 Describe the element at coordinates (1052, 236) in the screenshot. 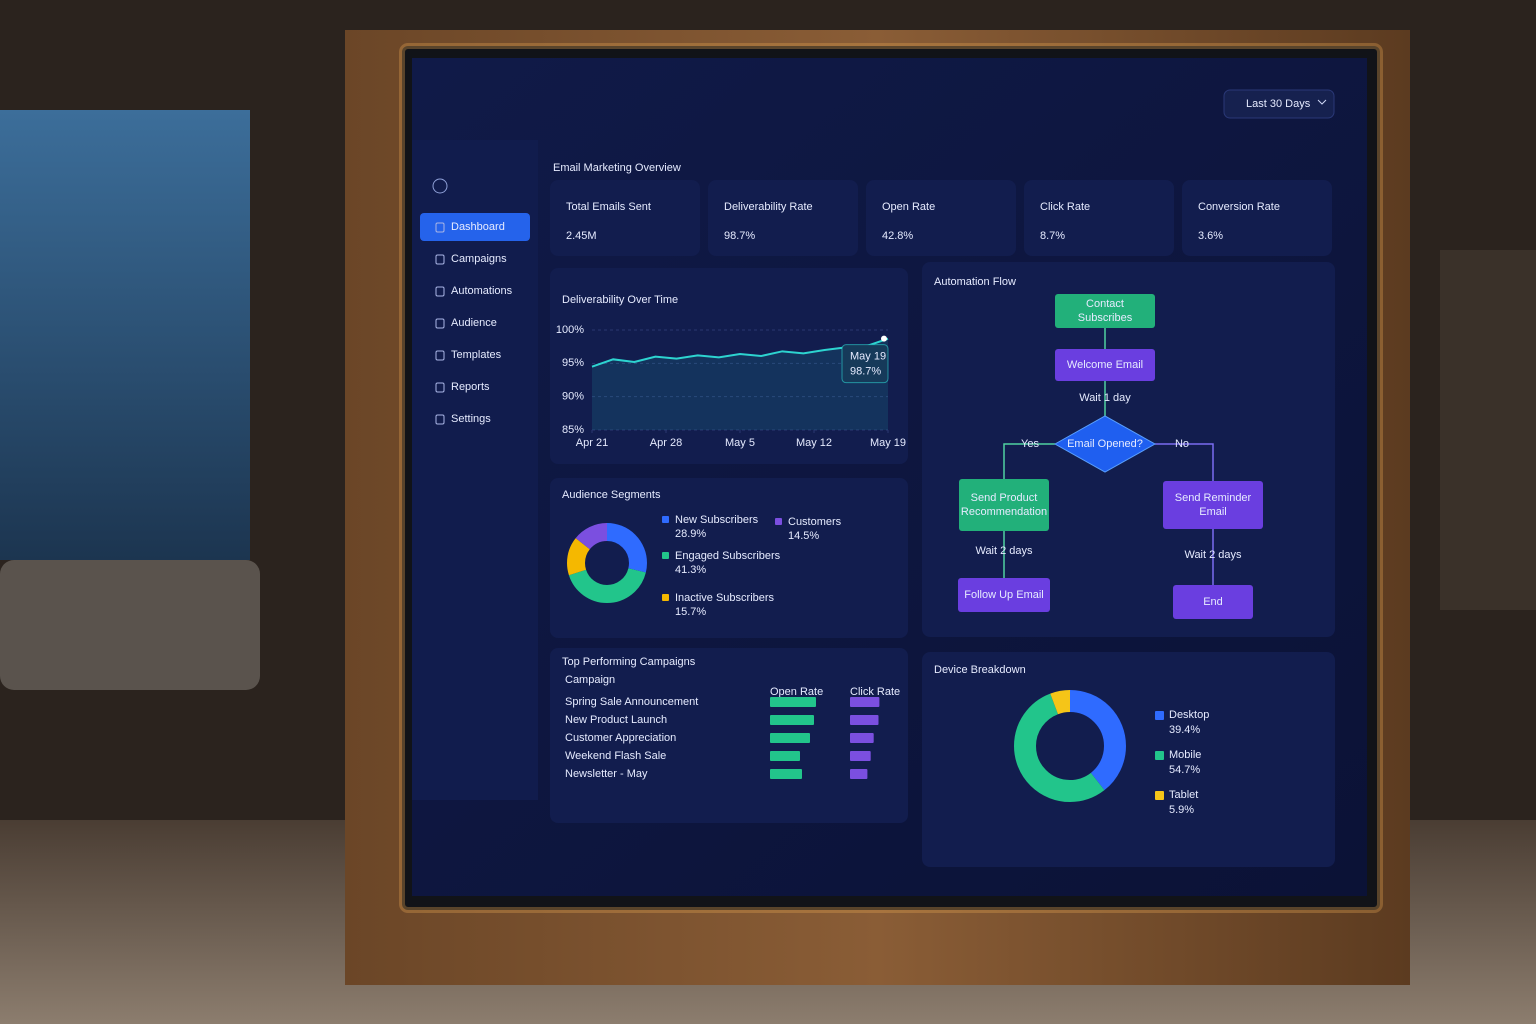

I see `kpi-value: 8.7%` at that location.